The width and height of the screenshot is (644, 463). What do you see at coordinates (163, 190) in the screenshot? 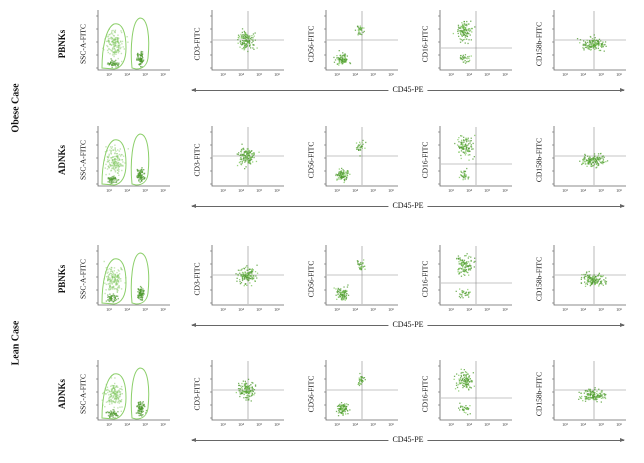
I see `x-tick-label: 10⁶` at bounding box center [163, 190].